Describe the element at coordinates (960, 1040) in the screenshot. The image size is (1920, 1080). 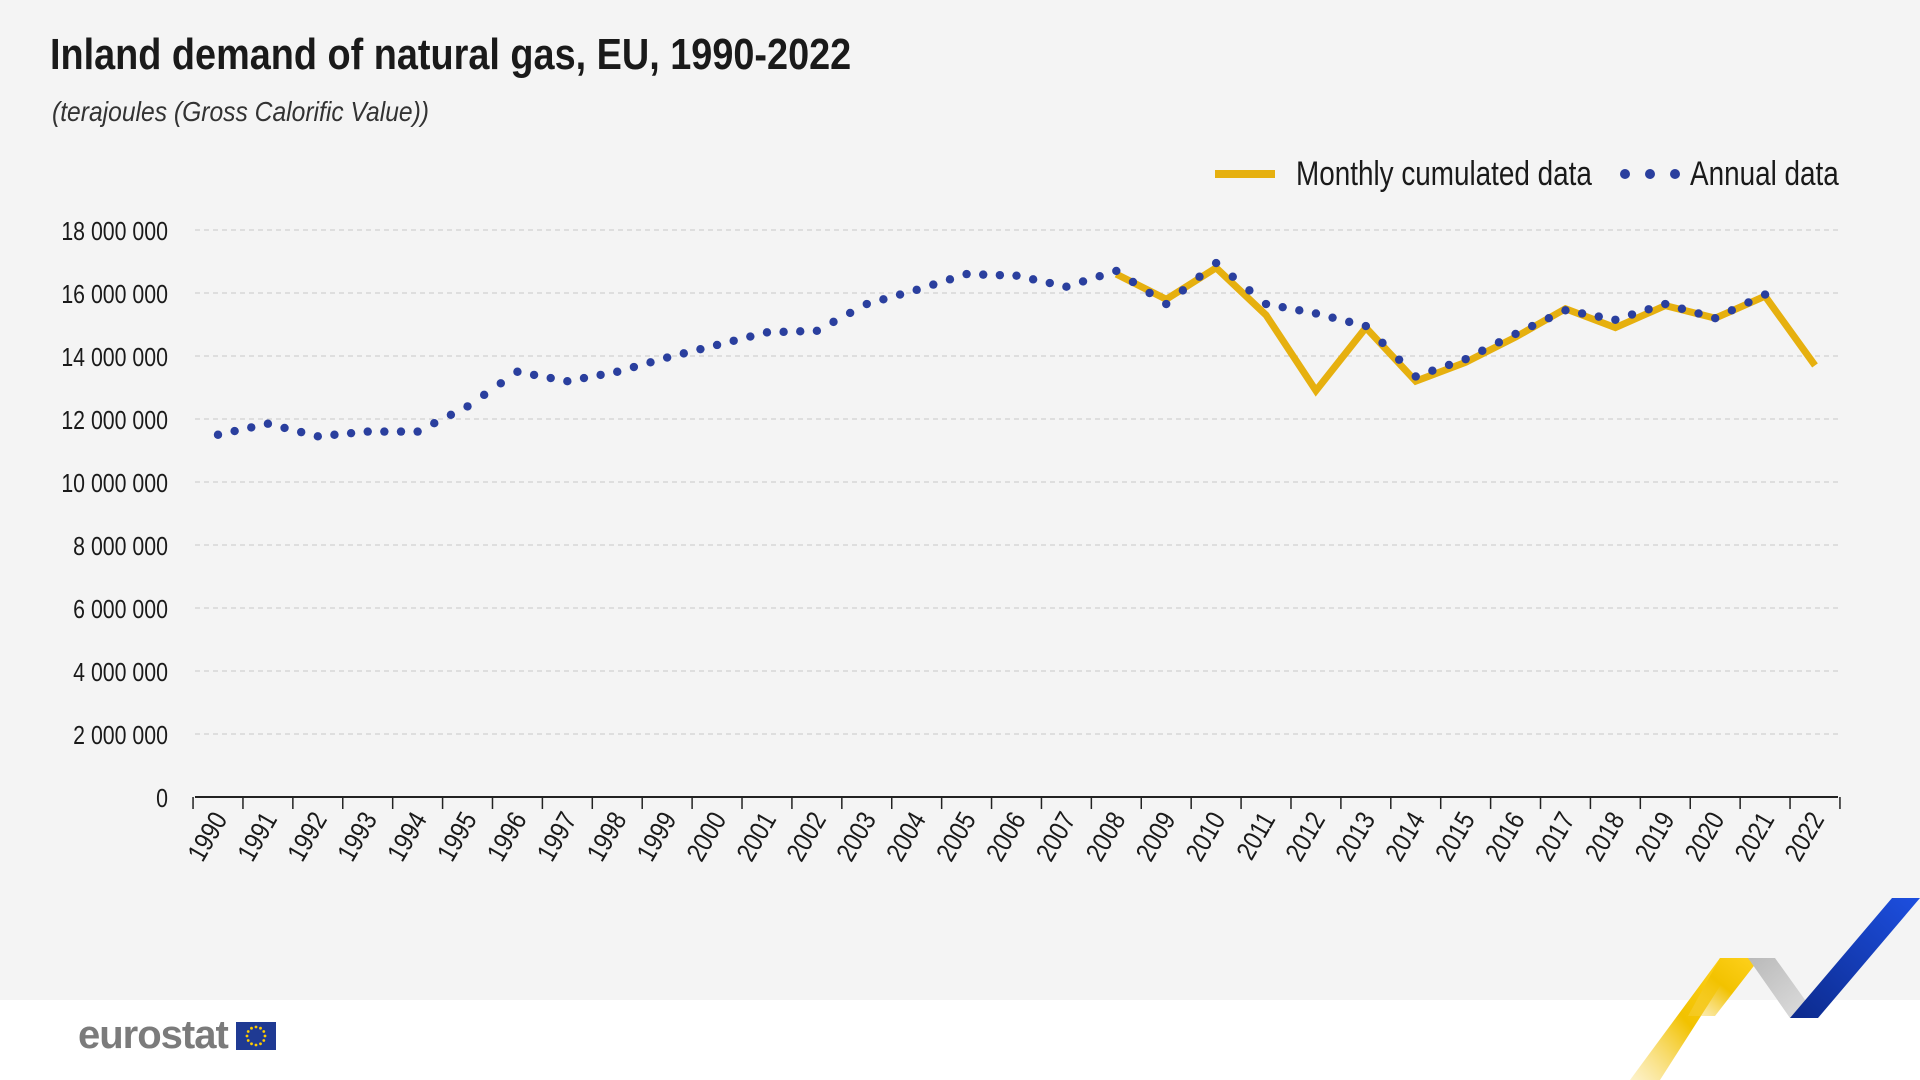
I see `footer-band` at that location.